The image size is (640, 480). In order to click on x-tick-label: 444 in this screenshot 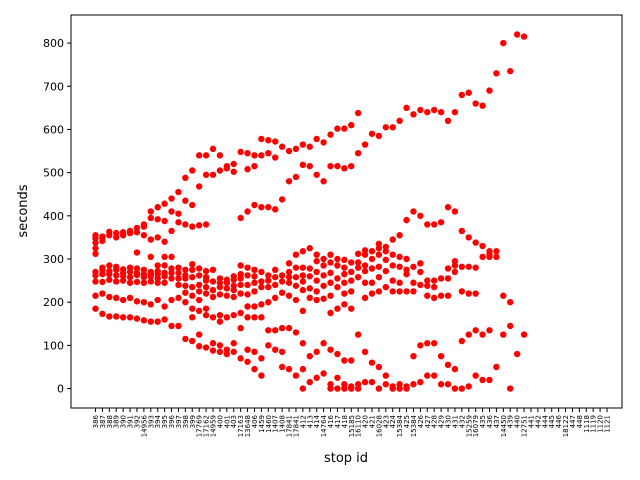, I will do `click(545, 421)`.